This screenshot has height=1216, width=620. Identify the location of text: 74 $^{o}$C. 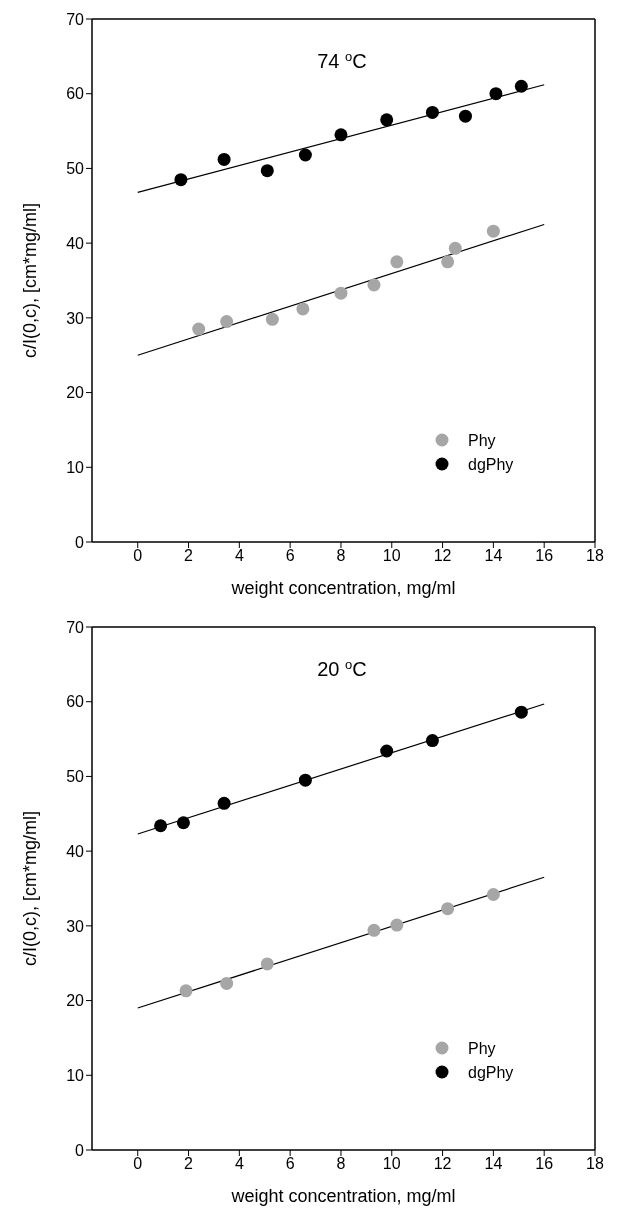
(342, 60).